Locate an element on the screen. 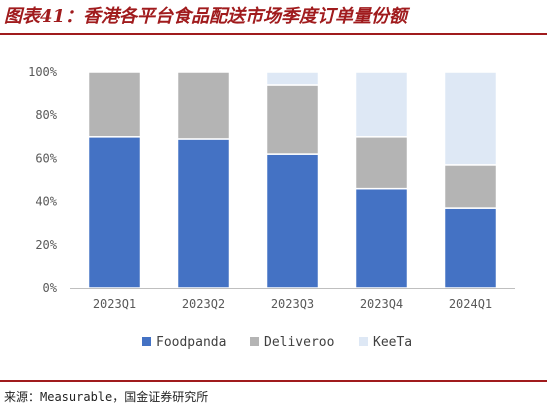 The image size is (547, 415). x-axis-ticks: 2023Q1 2023Q2 2023Q3 2023Q4 2024Q1 is located at coordinates (292, 304).